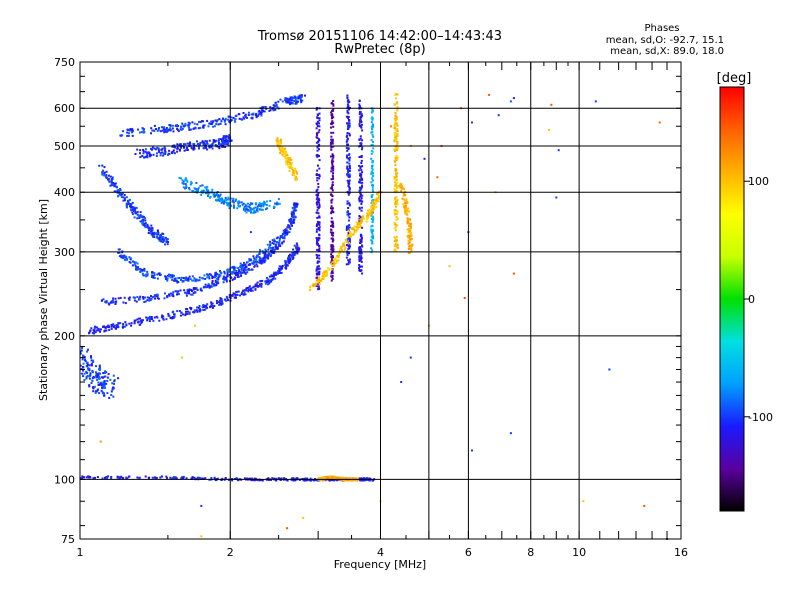  What do you see at coordinates (661, 28) in the screenshot?
I see `stats-heading: Phases` at bounding box center [661, 28].